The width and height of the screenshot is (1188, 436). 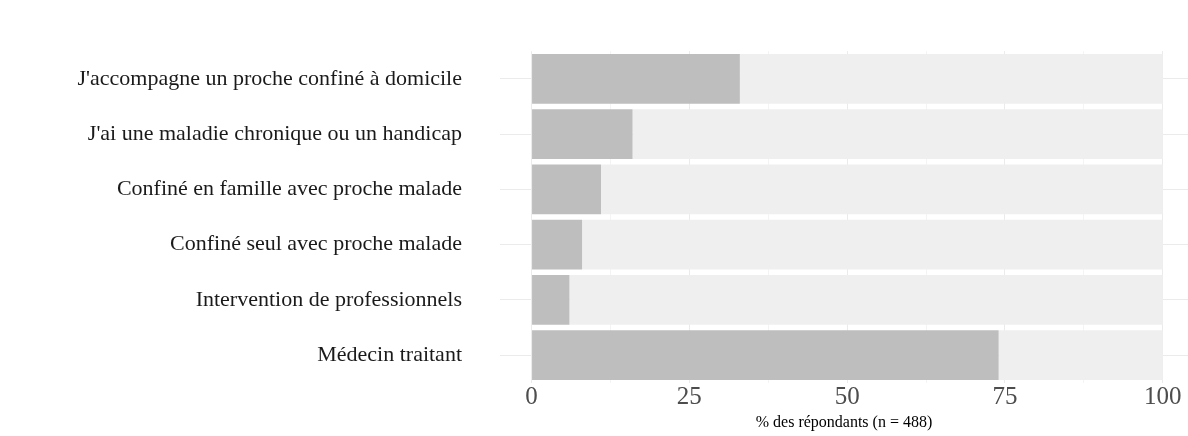 I want to click on x-tick-label: 50, so click(x=847, y=396).